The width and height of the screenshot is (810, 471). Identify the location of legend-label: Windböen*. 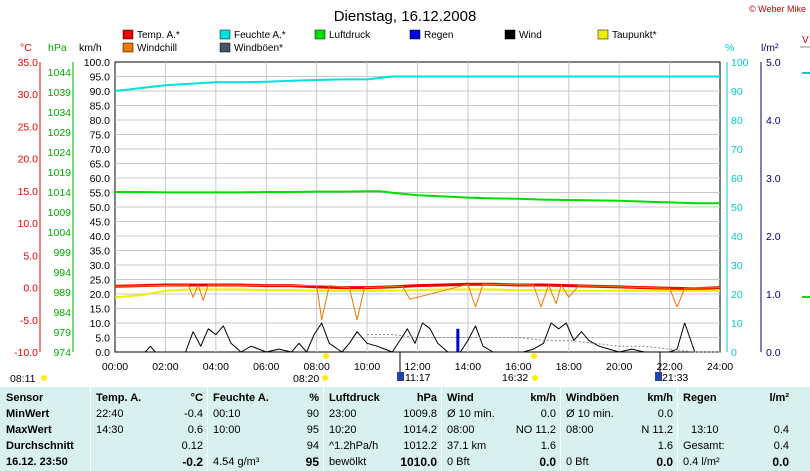
(258, 48).